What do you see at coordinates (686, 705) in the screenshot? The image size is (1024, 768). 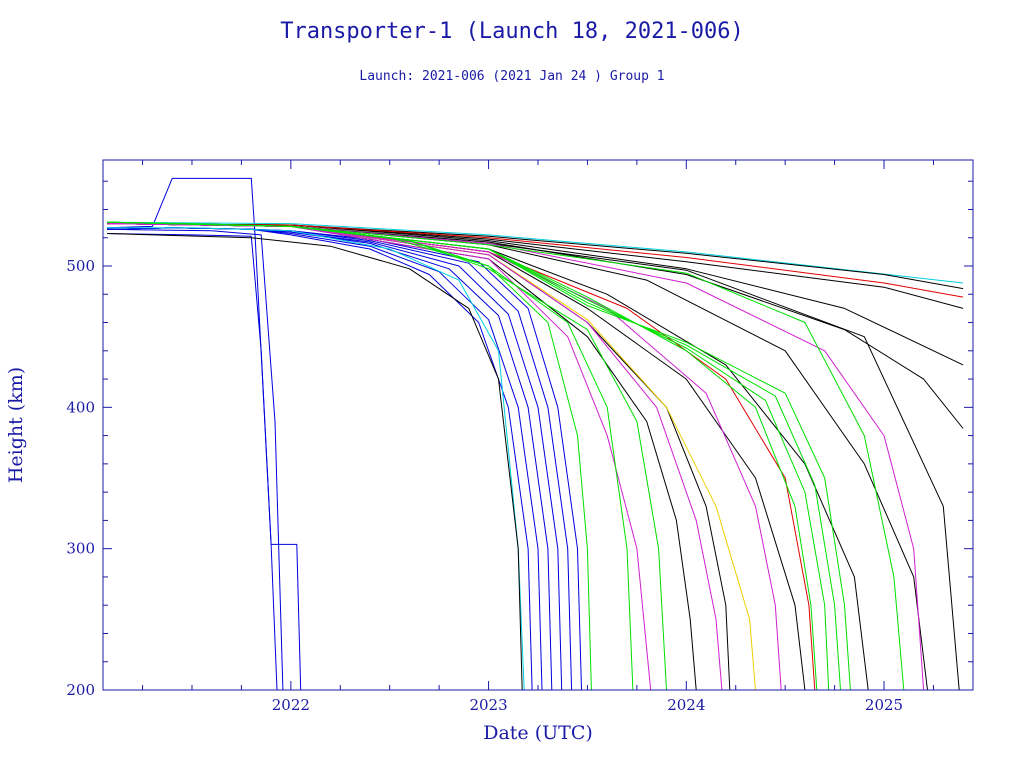 I see `x-tick-label: 2024` at bounding box center [686, 705].